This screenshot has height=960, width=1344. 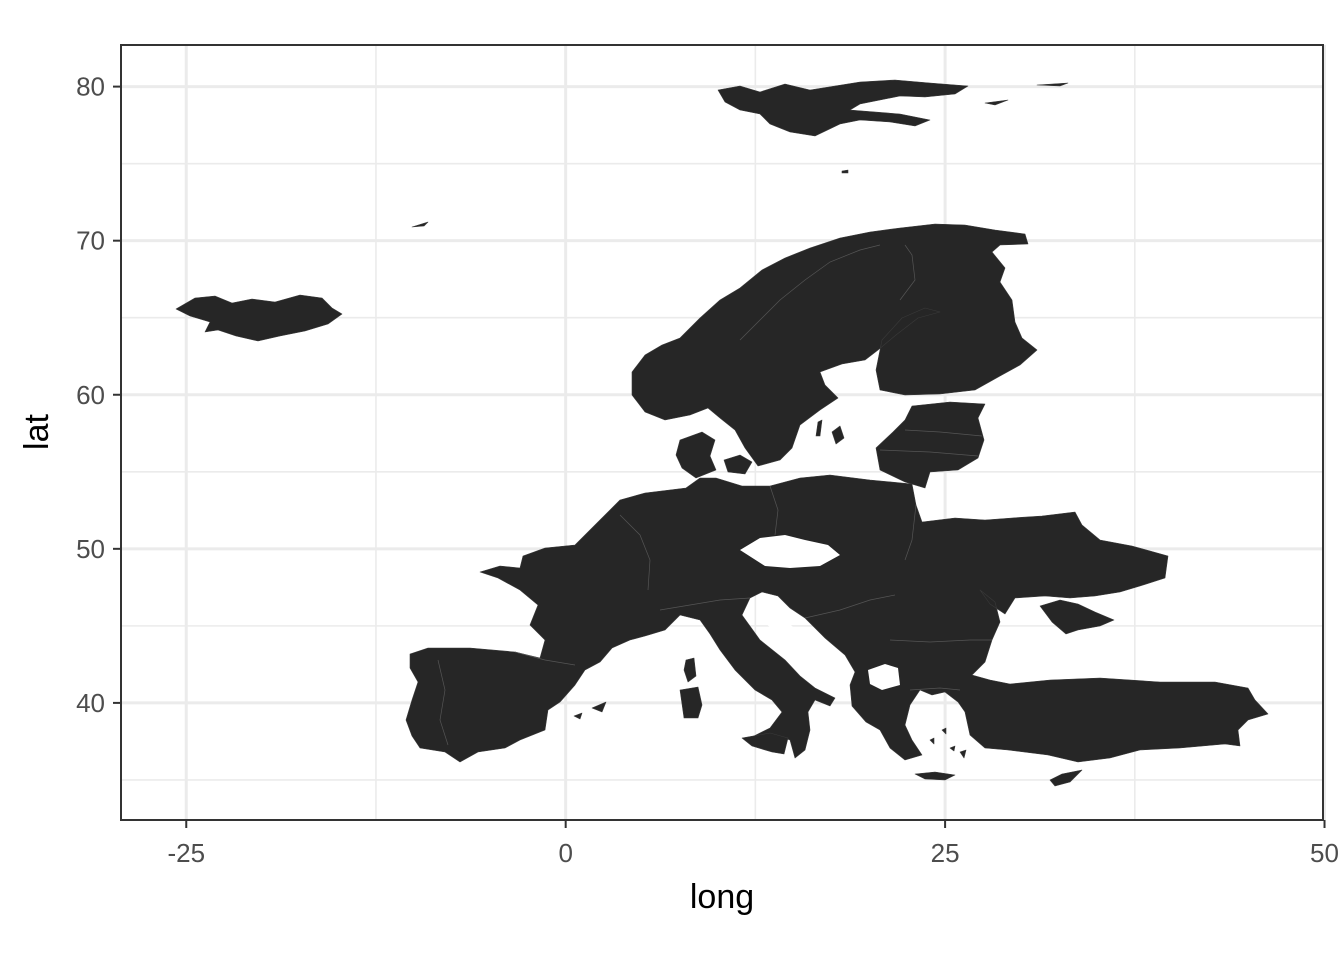 What do you see at coordinates (90, 87) in the screenshot?
I see `y-tick-label-4: 80` at bounding box center [90, 87].